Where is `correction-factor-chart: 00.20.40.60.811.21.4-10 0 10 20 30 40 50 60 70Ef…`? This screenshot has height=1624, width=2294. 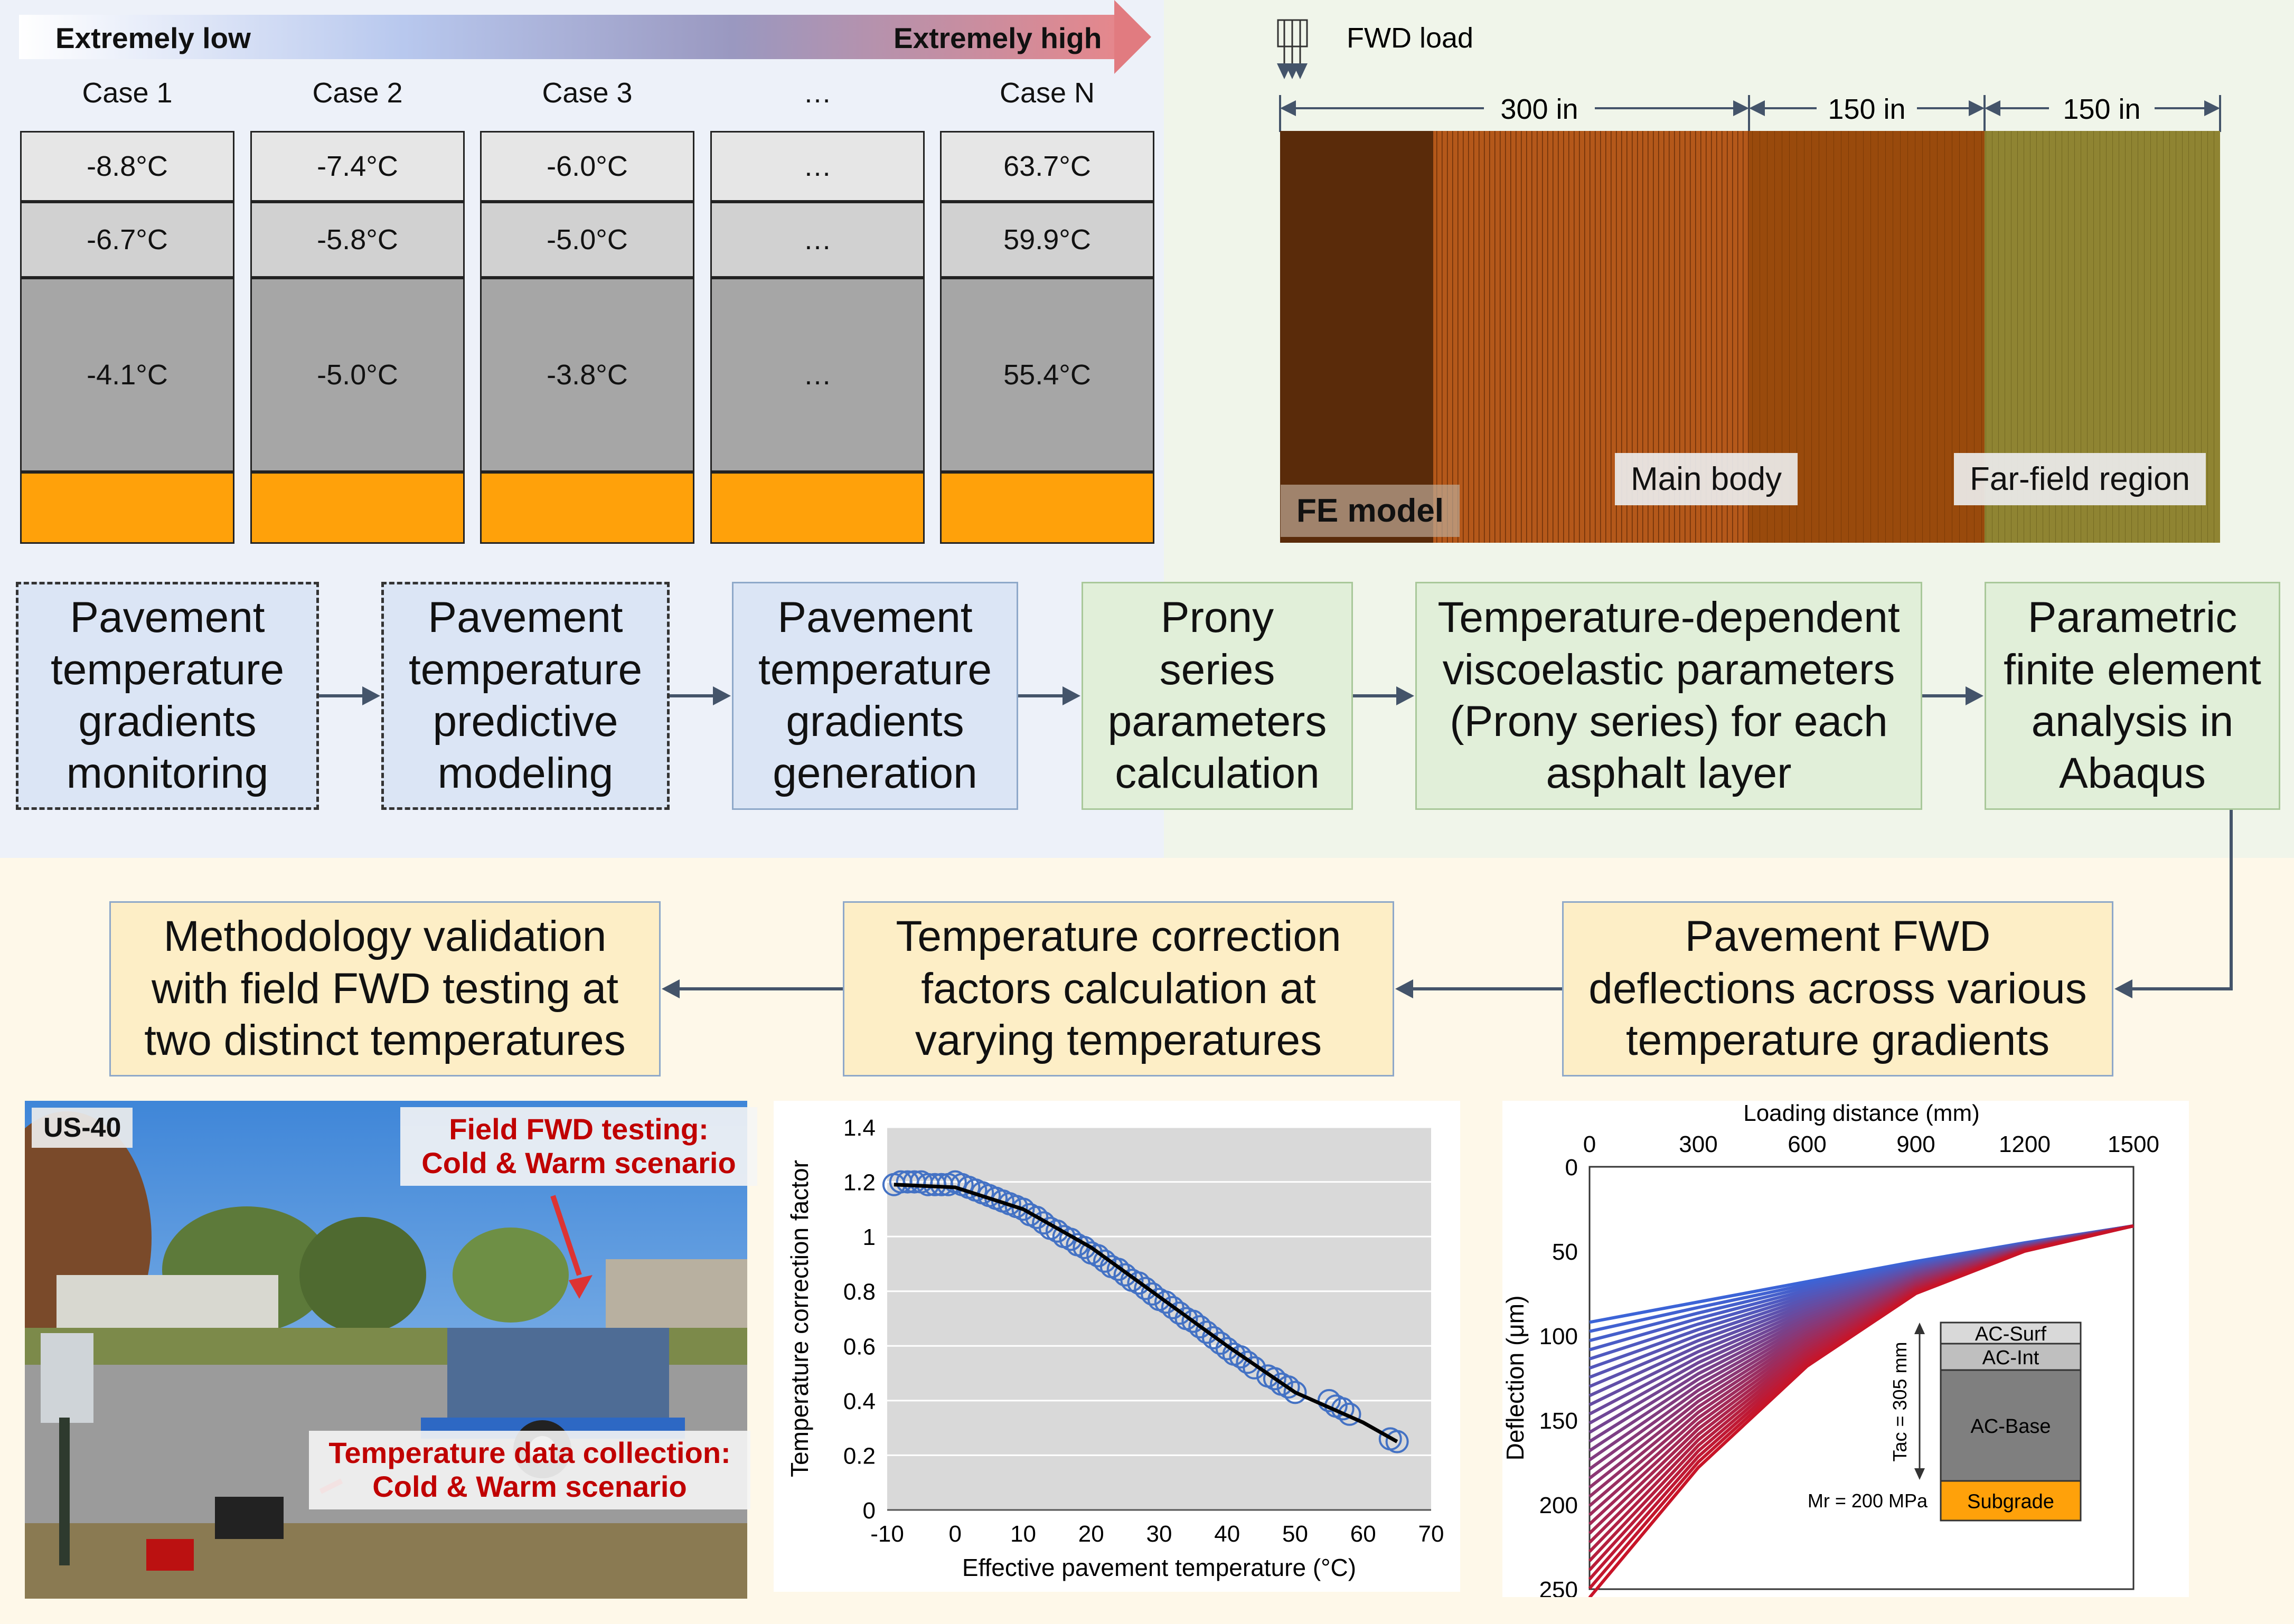 correction-factor-chart: 00.20.40.60.811.21.4-10 0 10 20 30 40 50 60 70Ef… is located at coordinates (1117, 1346).